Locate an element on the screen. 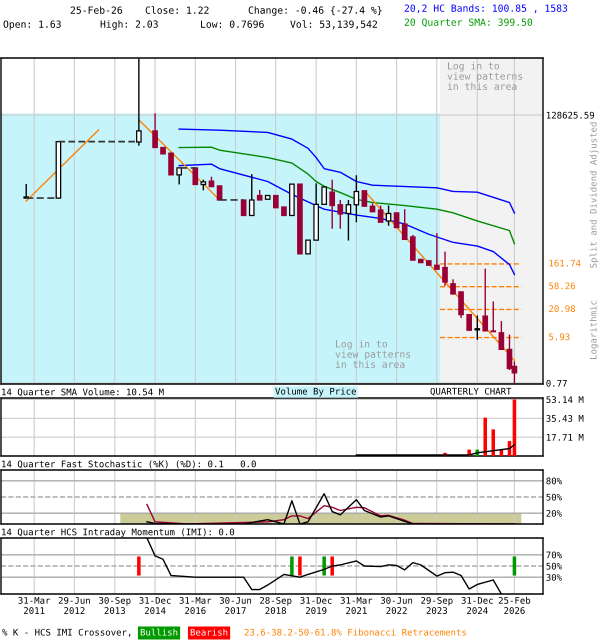  ref-line-label: 20.98 is located at coordinates (562, 308).